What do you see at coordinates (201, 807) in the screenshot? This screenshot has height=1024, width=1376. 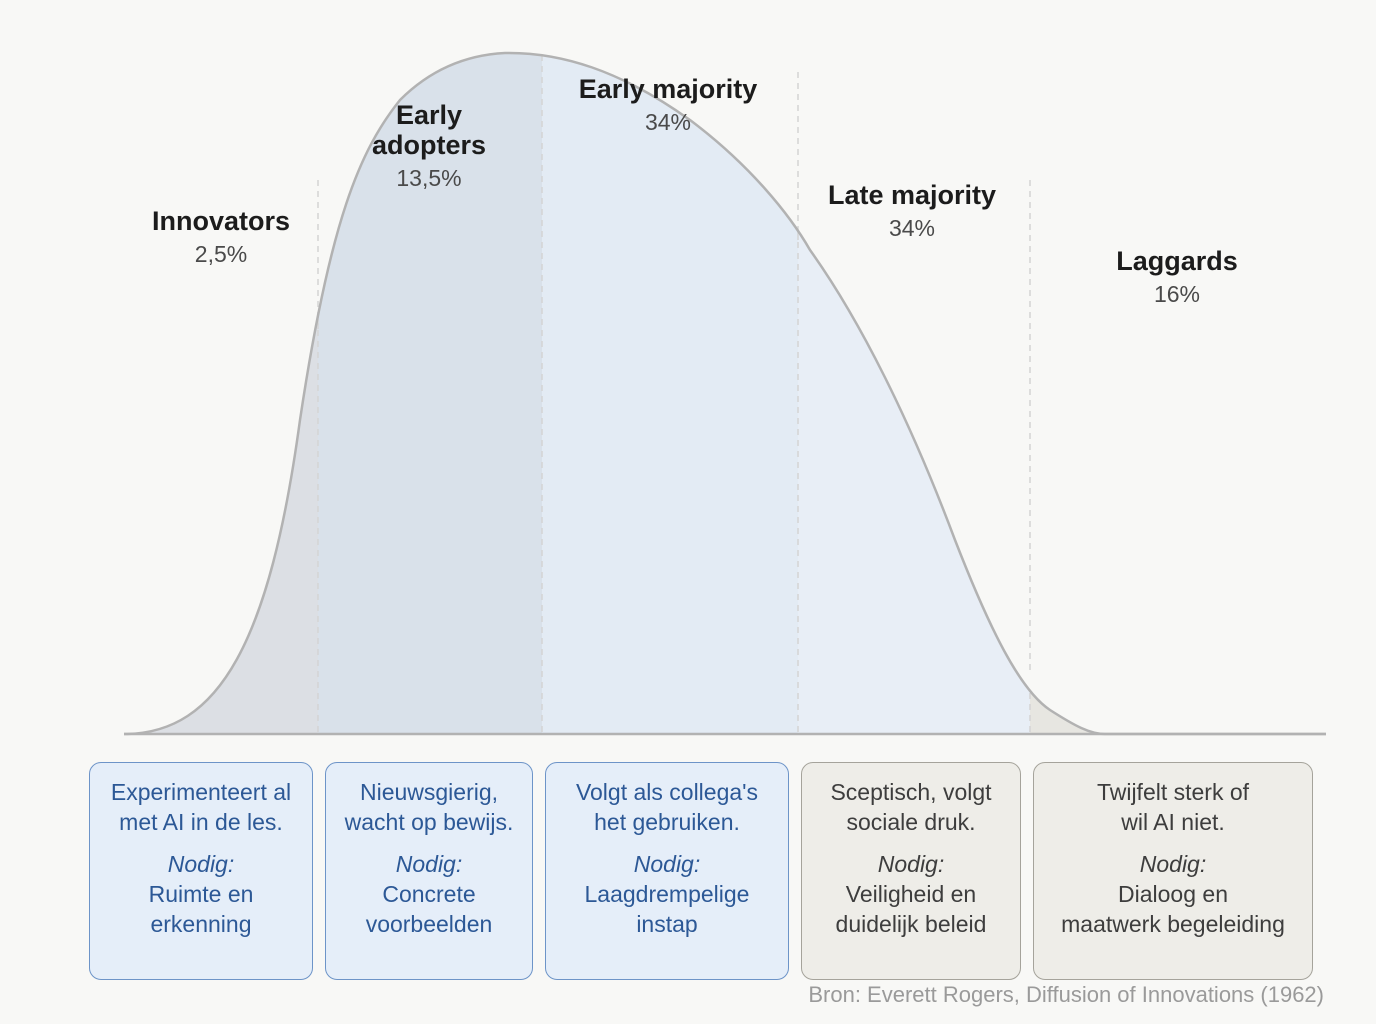 I see `card-description: Experimenteert al met AI in de les.` at bounding box center [201, 807].